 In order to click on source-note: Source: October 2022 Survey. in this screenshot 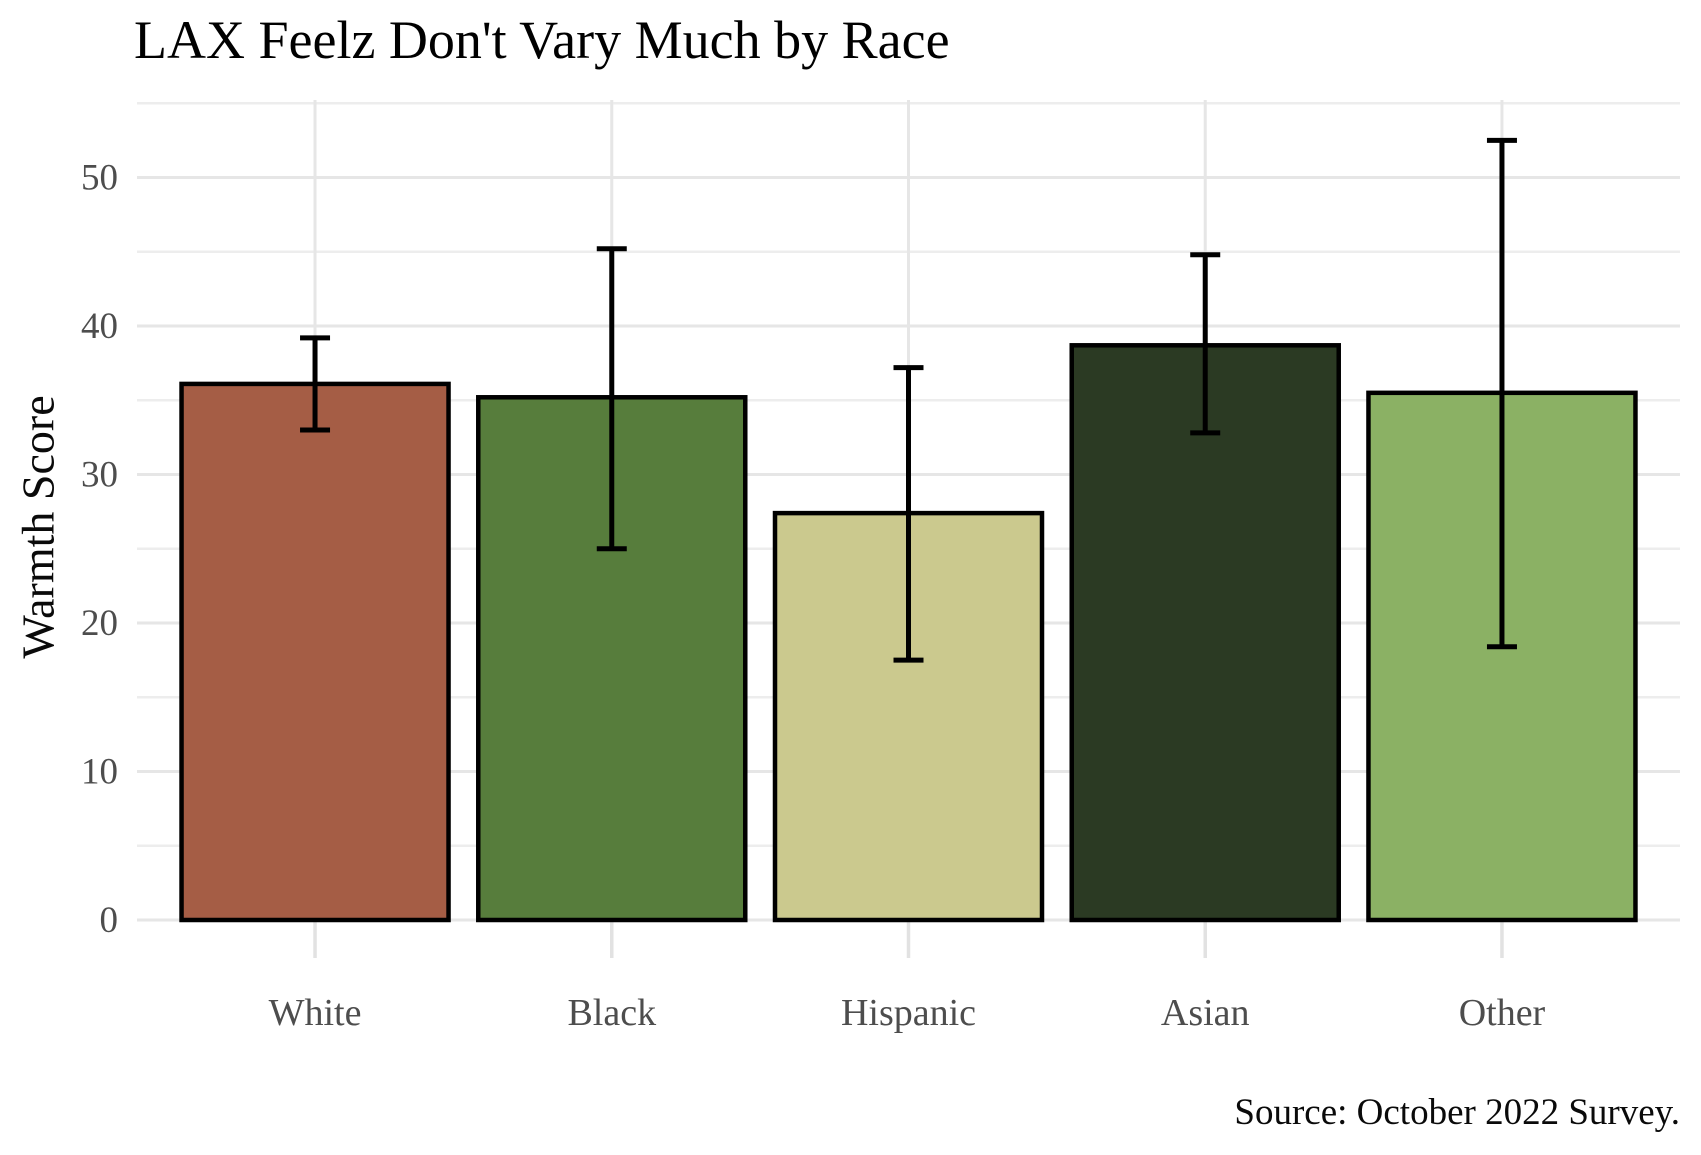, I will do `click(1457, 1112)`.